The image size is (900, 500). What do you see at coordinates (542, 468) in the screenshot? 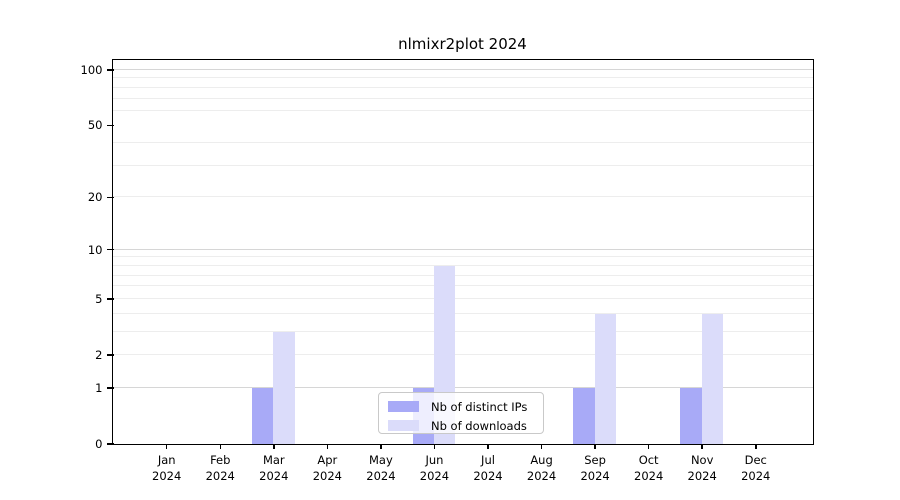
I see `x-tick-label: Aug 2024` at bounding box center [542, 468].